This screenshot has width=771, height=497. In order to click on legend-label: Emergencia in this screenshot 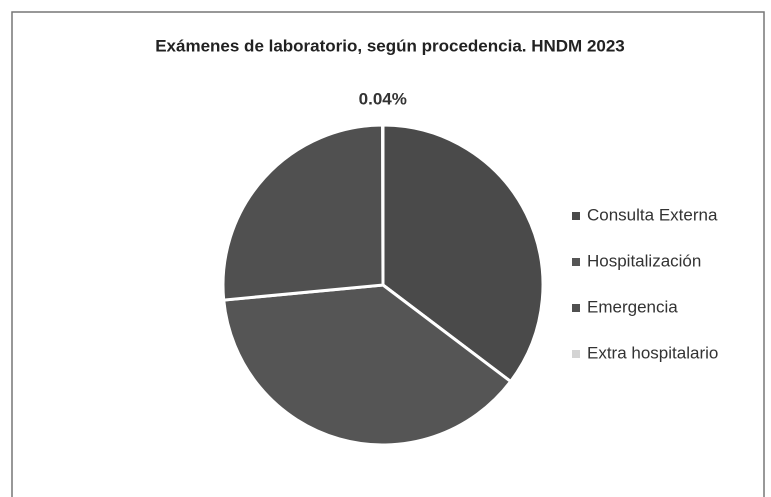, I will do `click(632, 306)`.